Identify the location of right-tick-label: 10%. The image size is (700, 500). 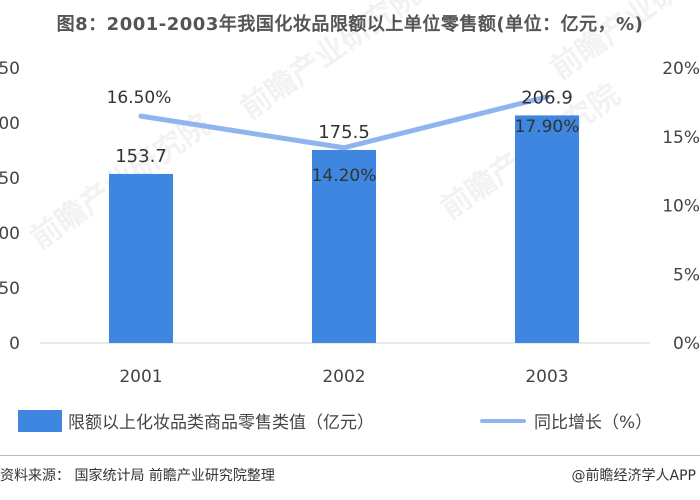
(681, 207).